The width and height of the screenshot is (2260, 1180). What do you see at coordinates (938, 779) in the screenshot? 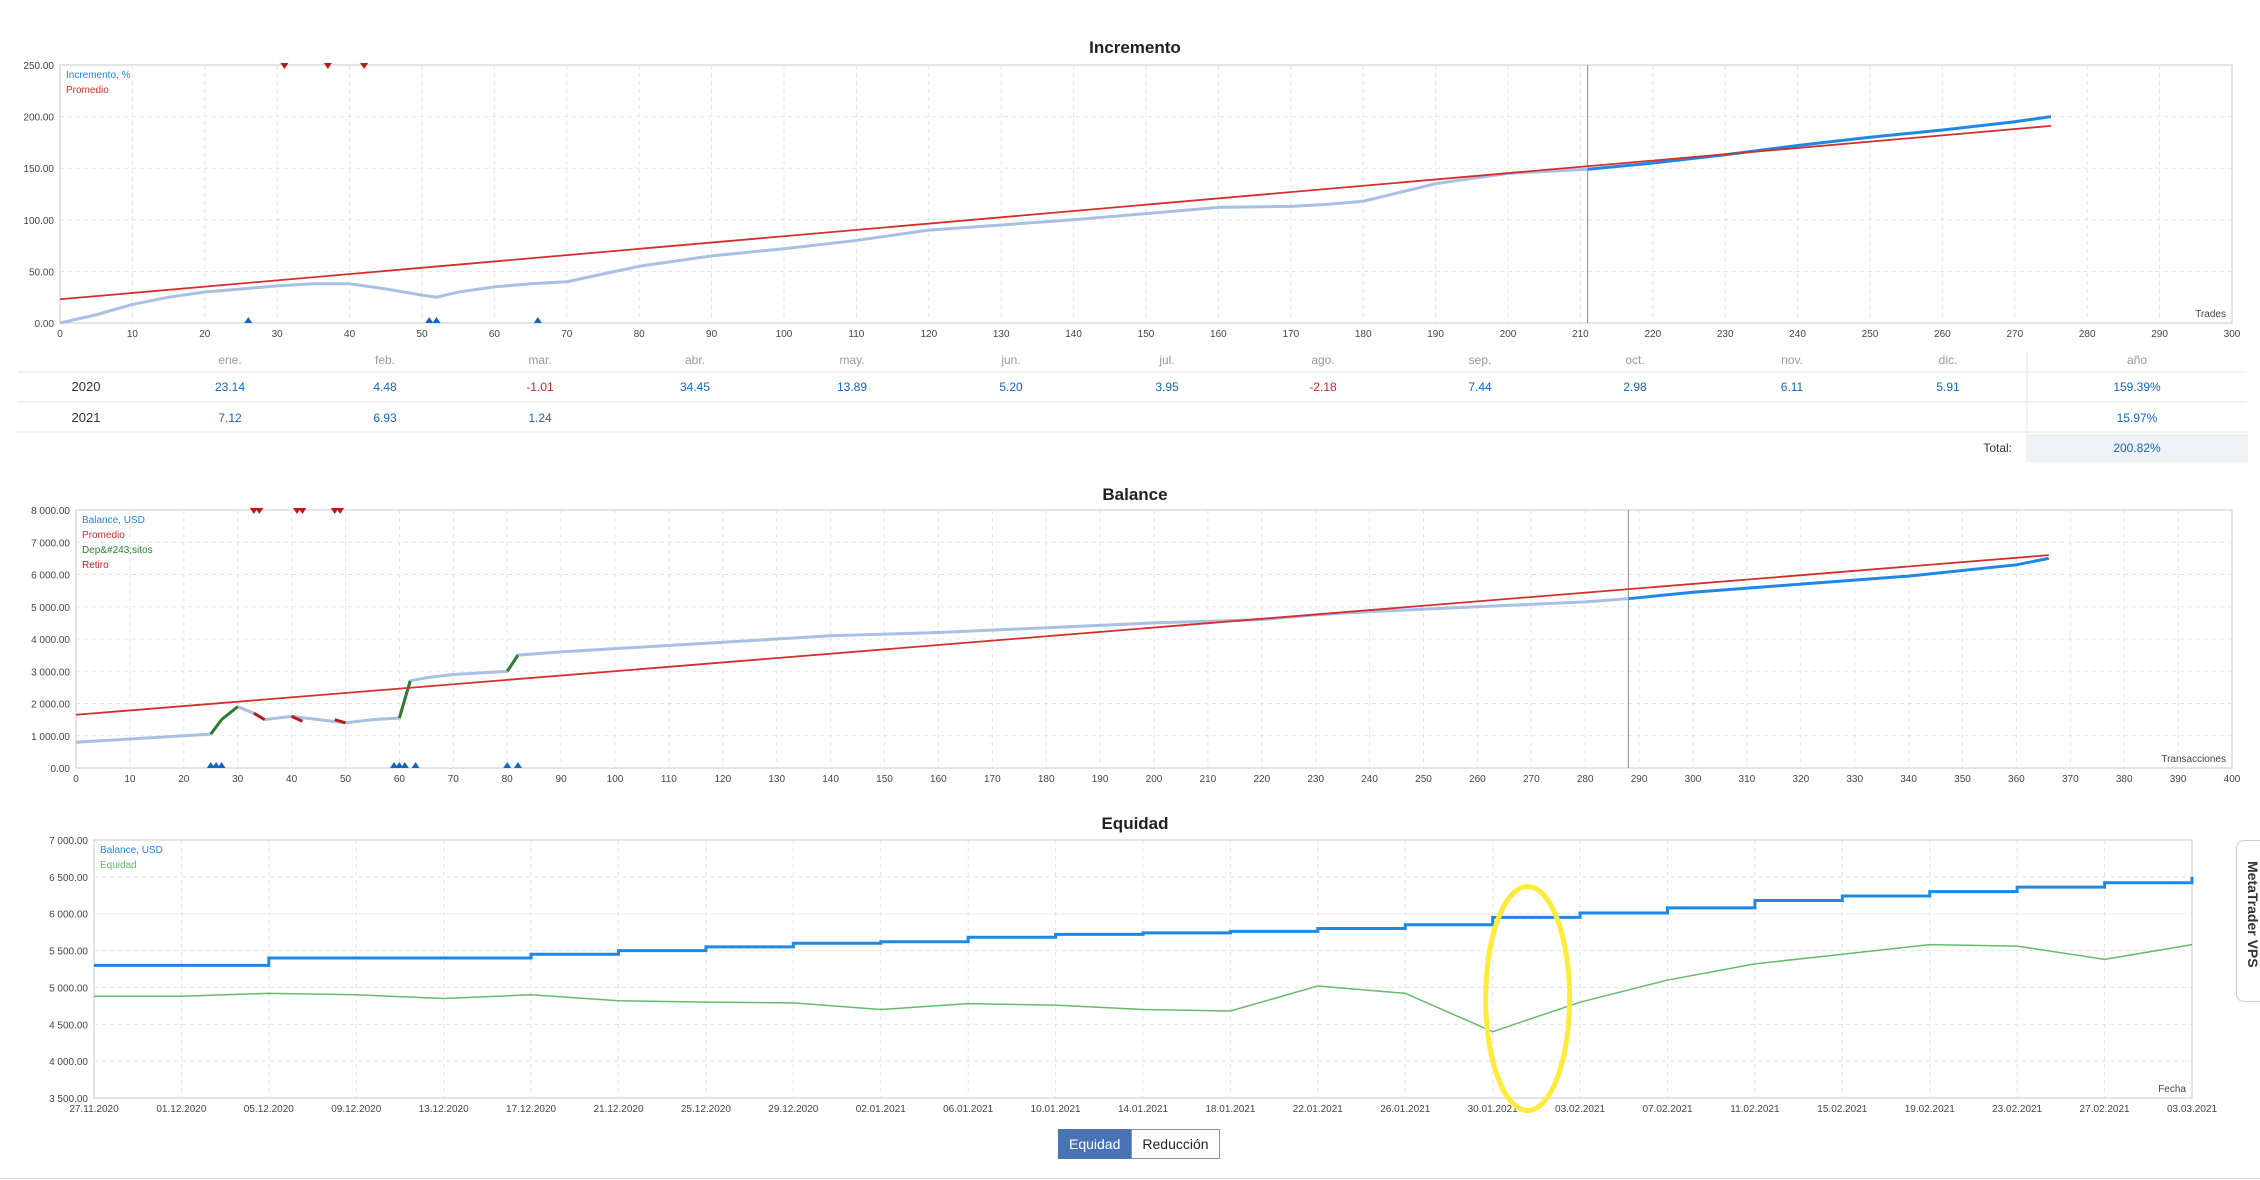
I see `x-tick-label: 160` at bounding box center [938, 779].